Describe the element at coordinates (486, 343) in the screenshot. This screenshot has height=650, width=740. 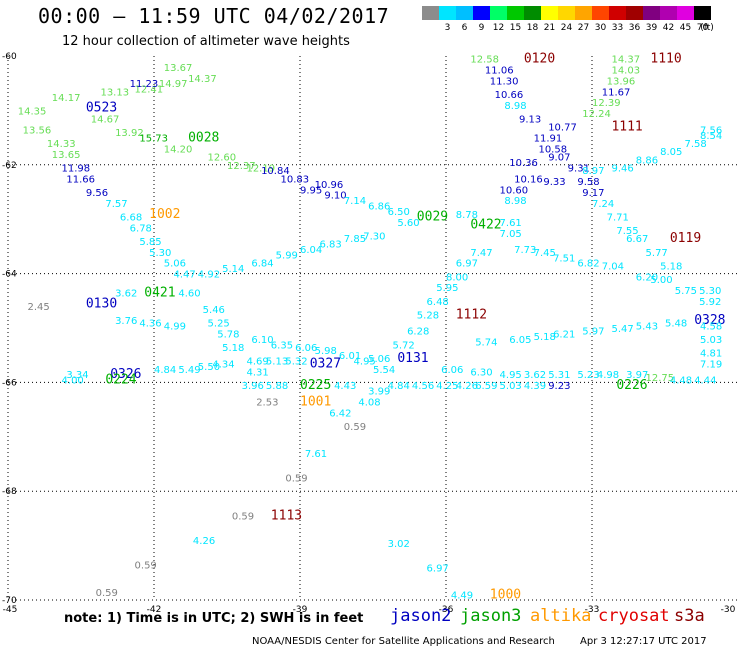
I see `wave-height-value: 5.74` at that location.